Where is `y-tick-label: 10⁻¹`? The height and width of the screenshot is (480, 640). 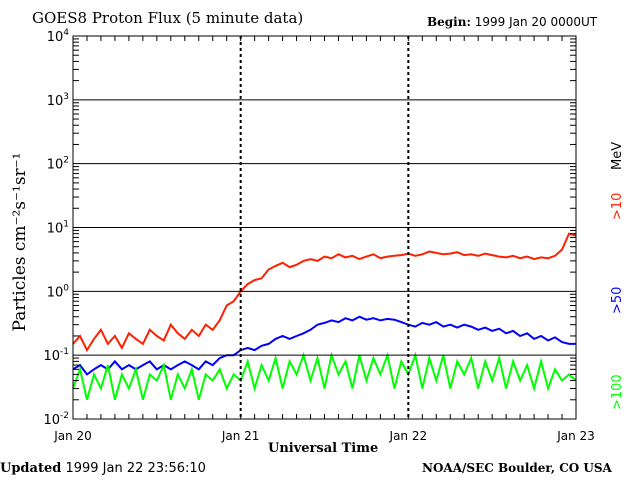 y-tick-label: 10⁻¹ is located at coordinates (56, 355).